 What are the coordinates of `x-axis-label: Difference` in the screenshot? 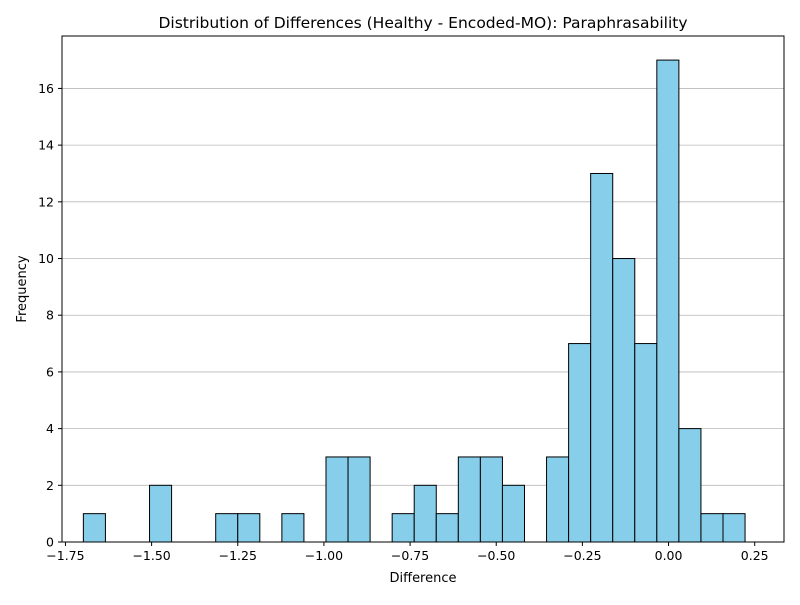 It's located at (422, 578).